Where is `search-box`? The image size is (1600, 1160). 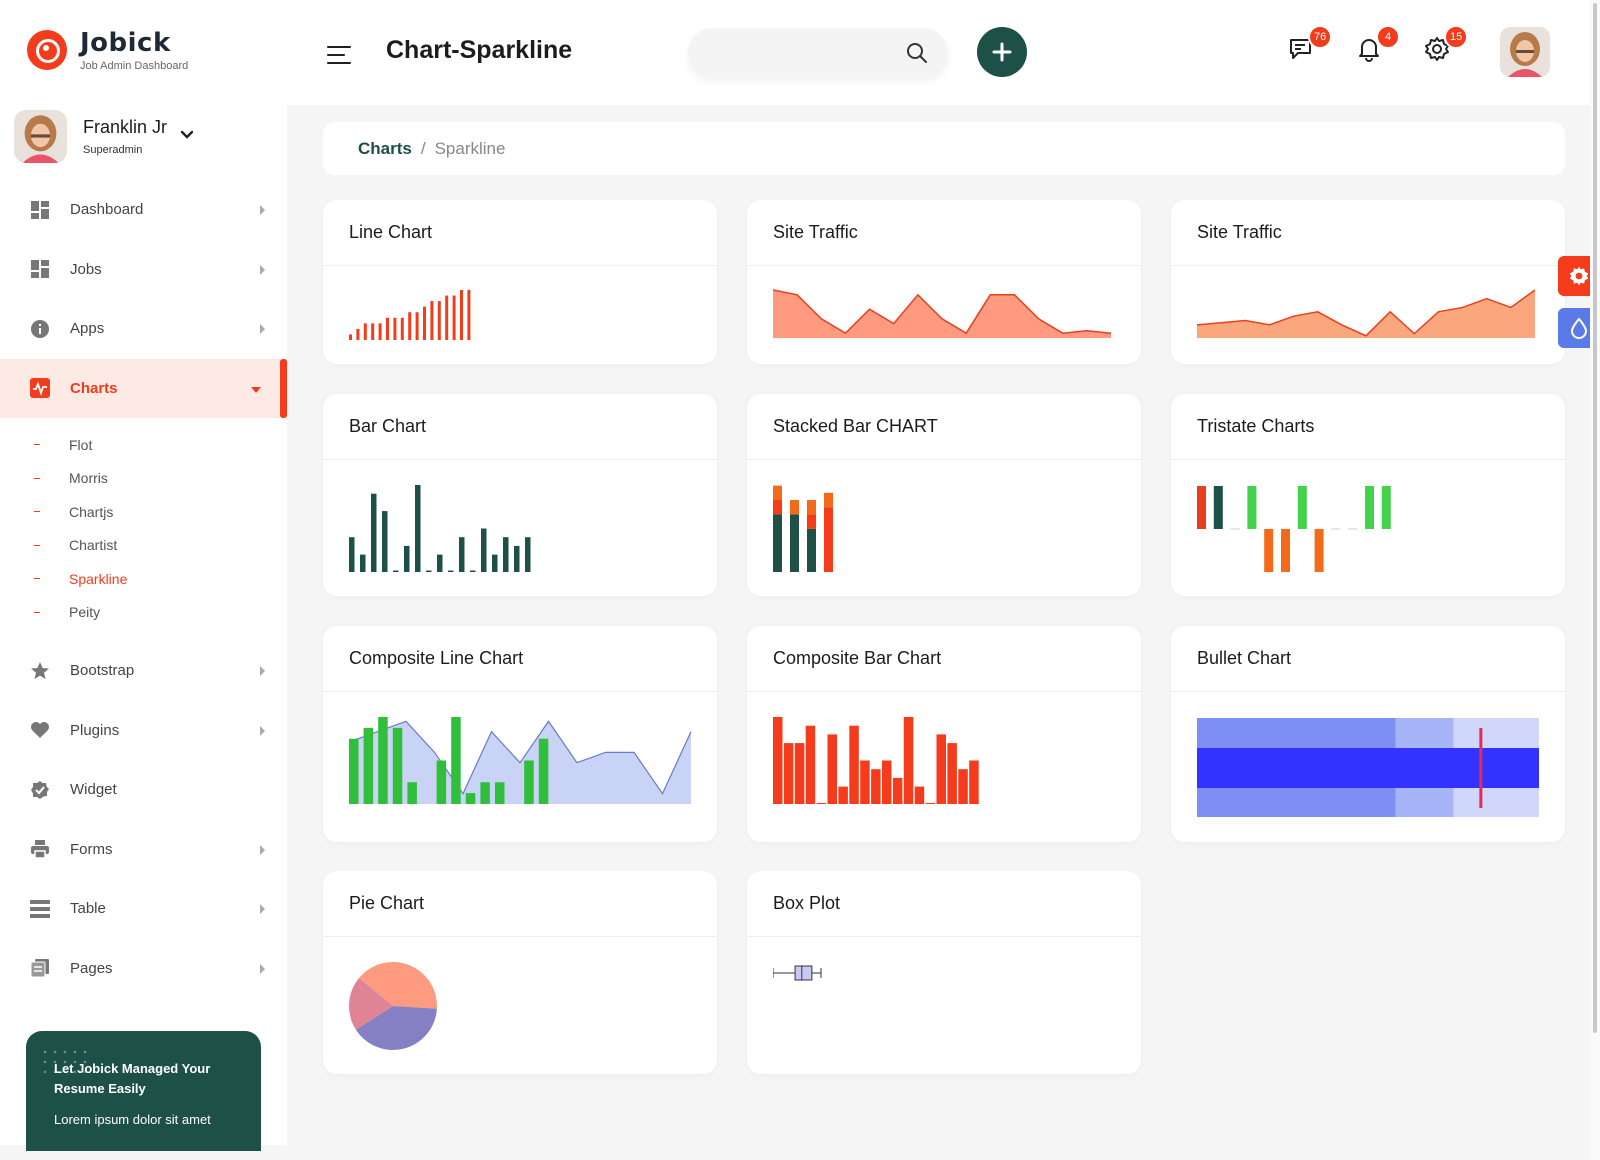
search-box is located at coordinates (818, 53).